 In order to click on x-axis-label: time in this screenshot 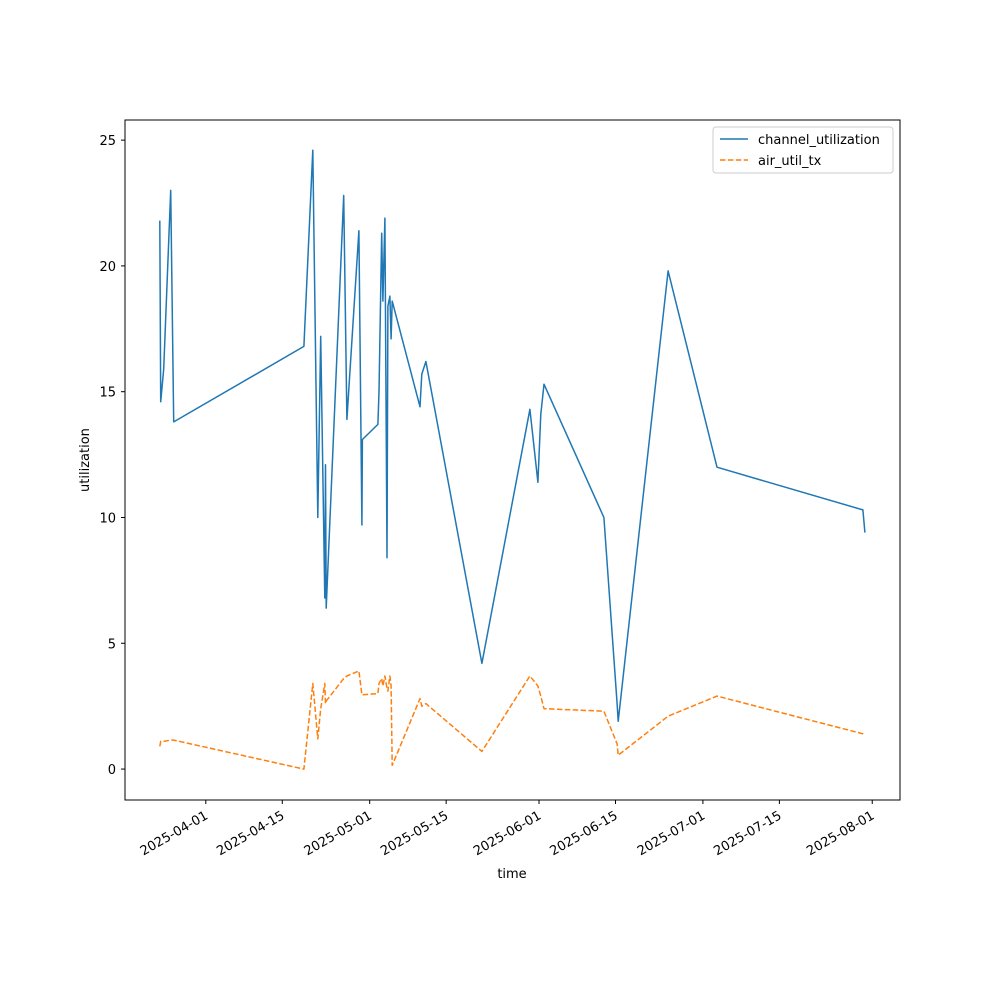, I will do `click(511, 874)`.